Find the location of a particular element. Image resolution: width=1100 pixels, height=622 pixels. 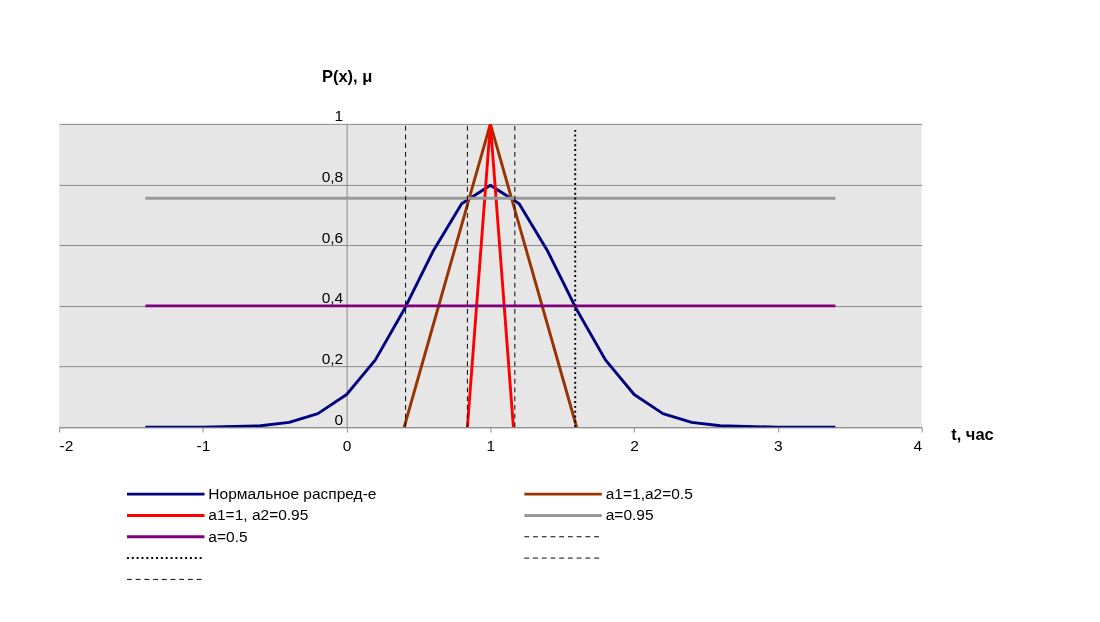

x-tick-label: 1 is located at coordinates (491, 445).